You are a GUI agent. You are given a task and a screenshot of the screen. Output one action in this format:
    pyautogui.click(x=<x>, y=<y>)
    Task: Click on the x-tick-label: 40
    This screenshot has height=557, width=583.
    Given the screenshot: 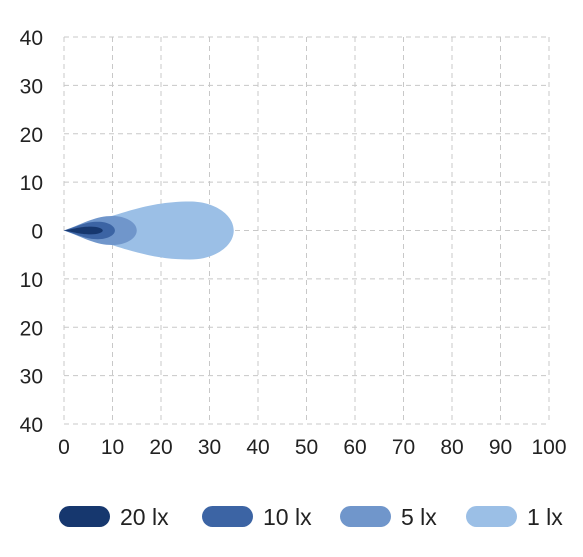 What is the action you would take?
    pyautogui.click(x=257, y=447)
    